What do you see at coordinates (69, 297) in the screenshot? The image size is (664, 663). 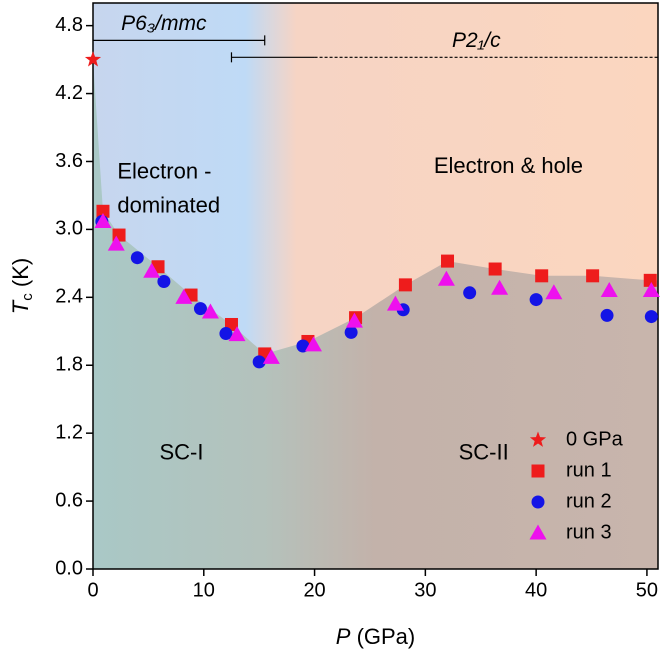 I see `y-tick-label: 2.4` at bounding box center [69, 297].